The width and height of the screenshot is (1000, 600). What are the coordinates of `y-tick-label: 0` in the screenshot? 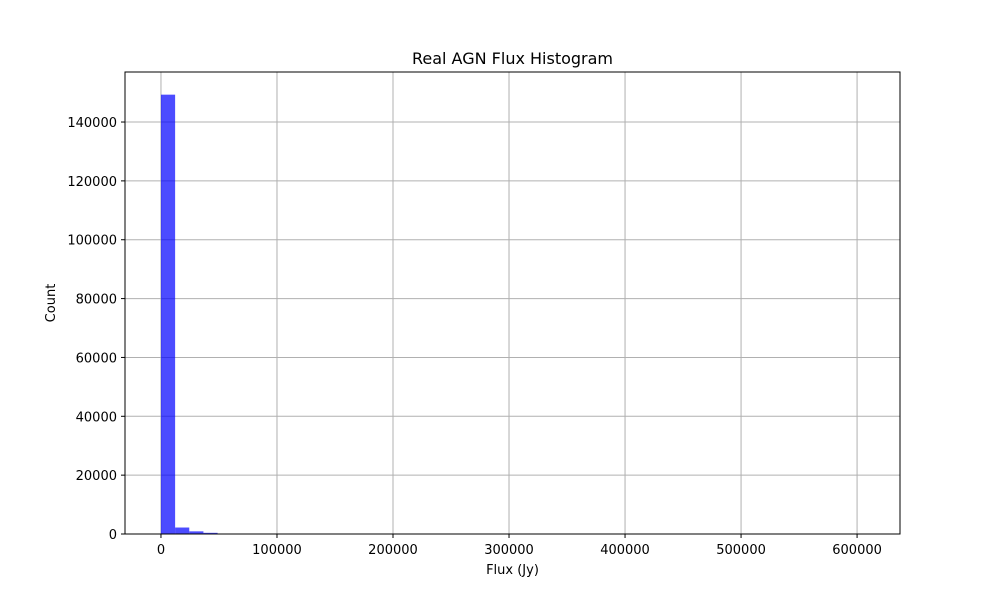 It's located at (113, 535).